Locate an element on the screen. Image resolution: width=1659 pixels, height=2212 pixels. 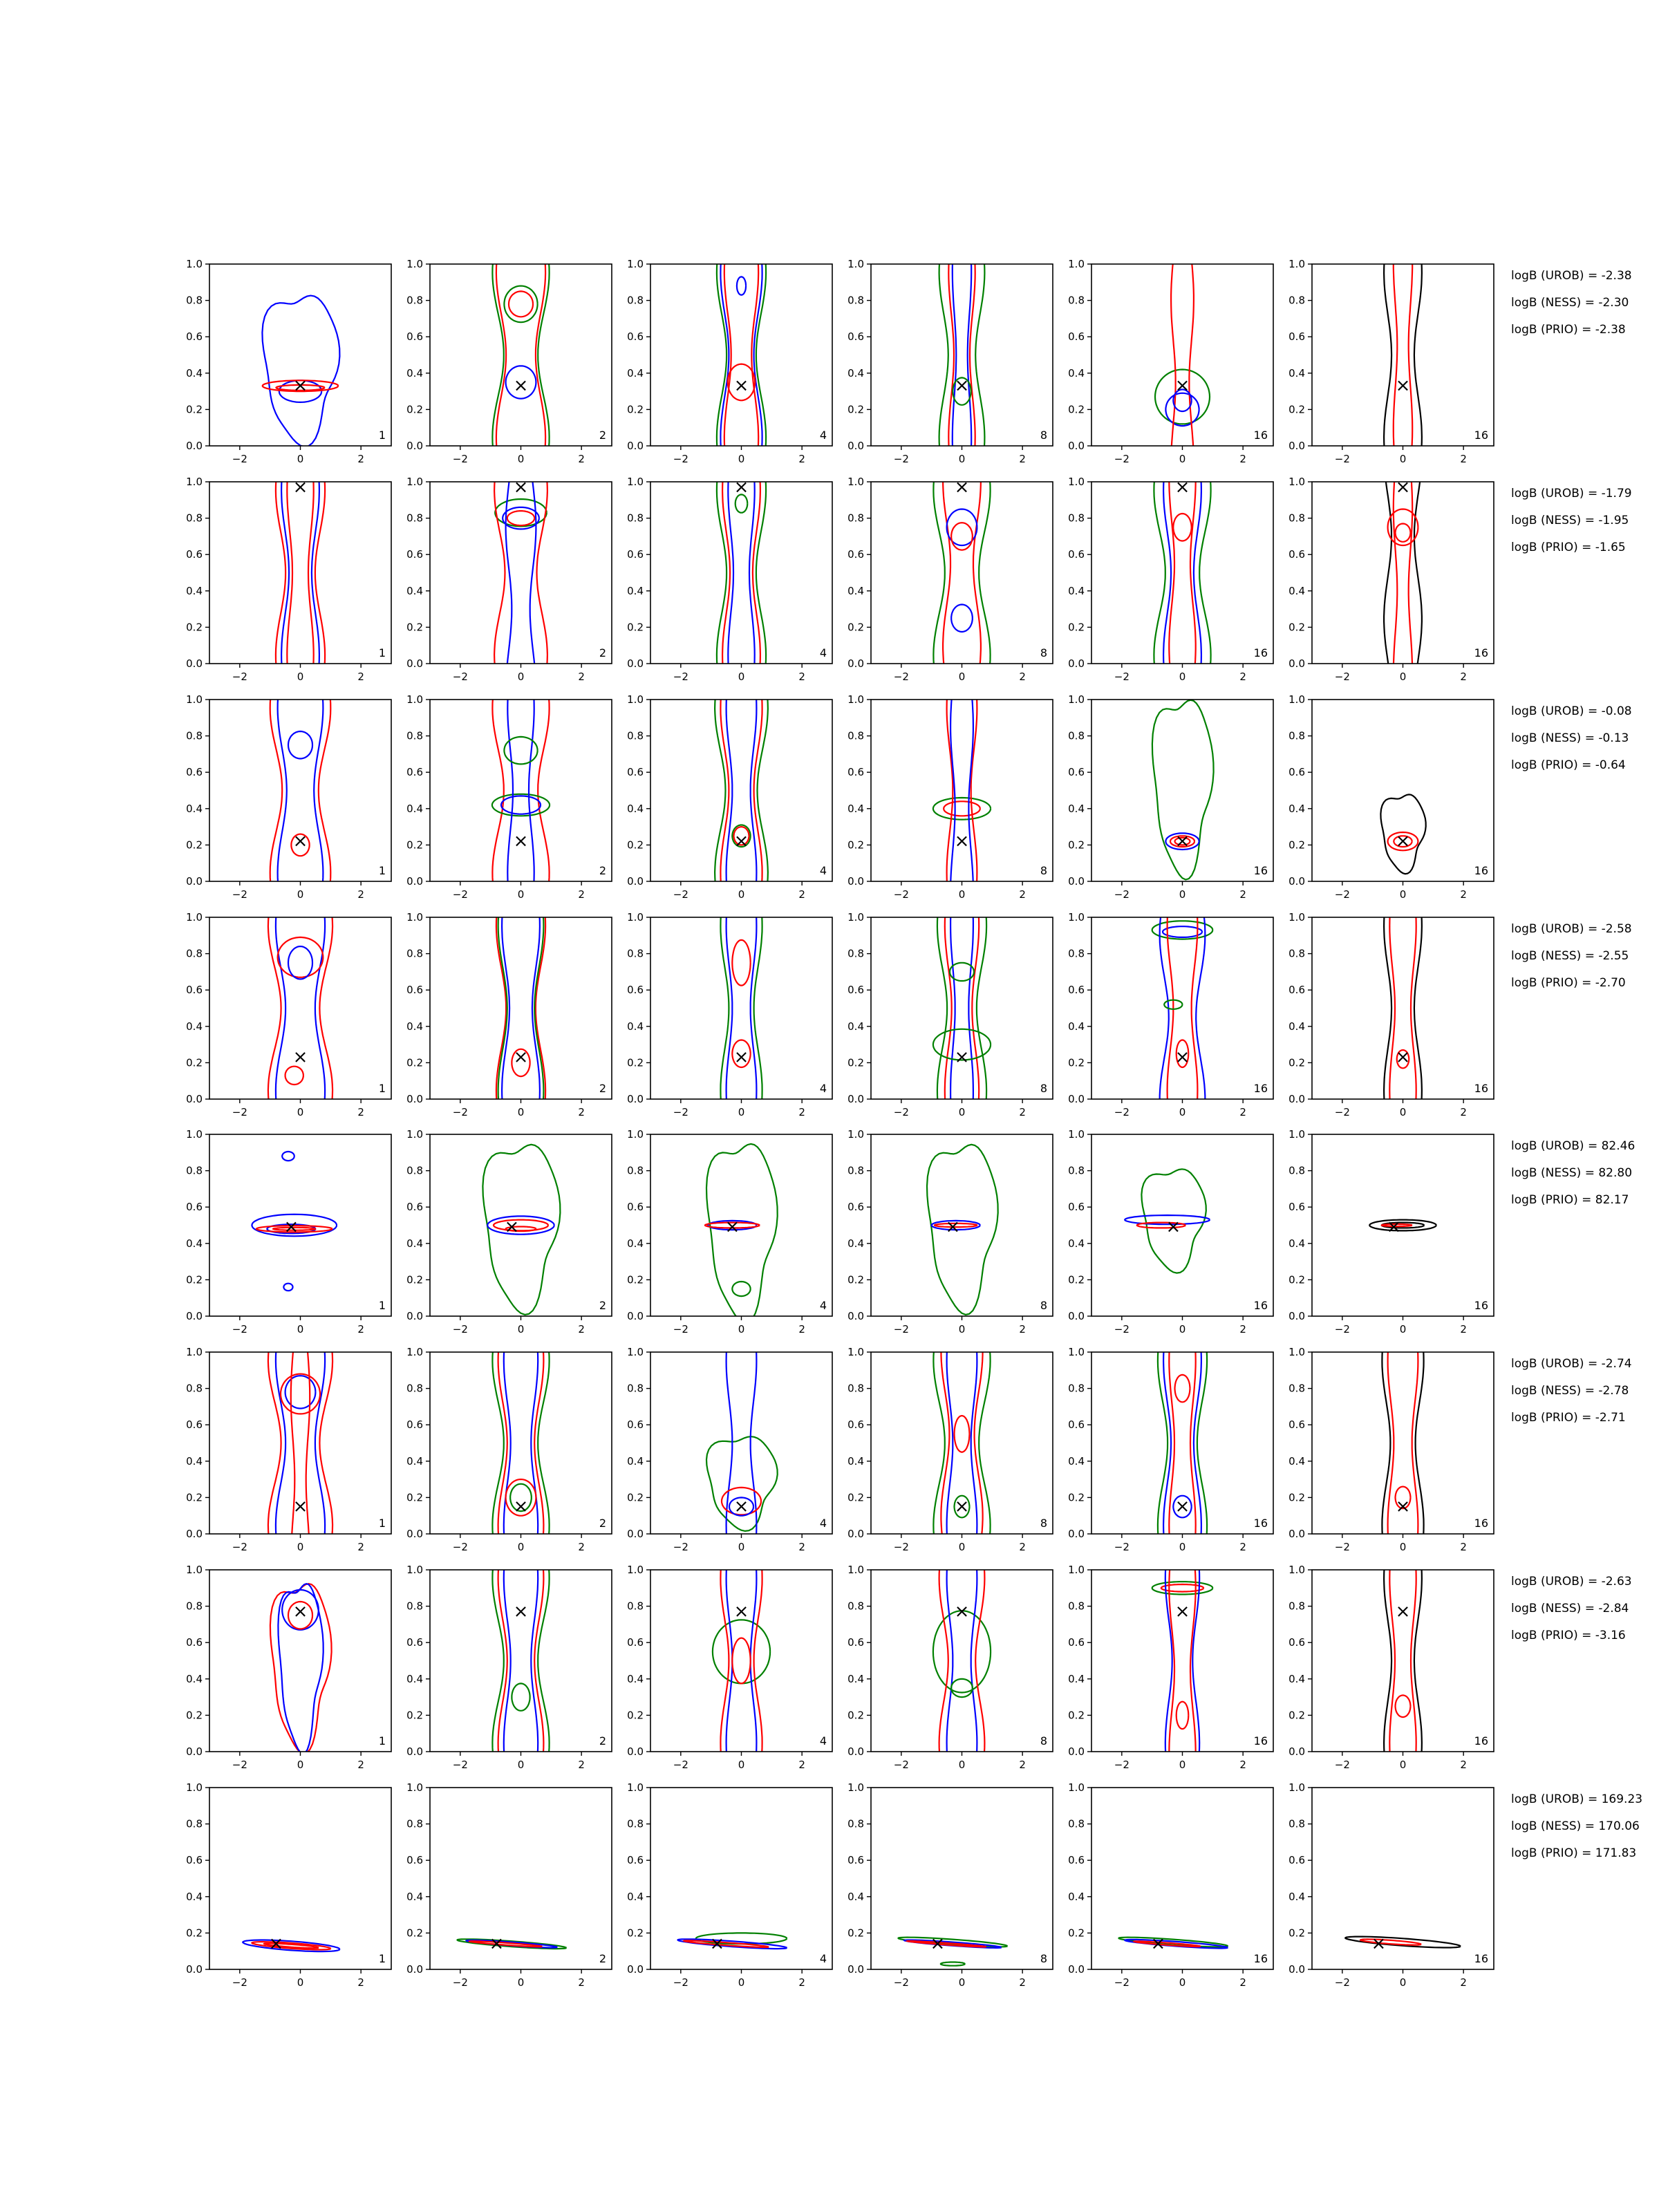
panel-count-label: 8 is located at coordinates (1043, 1305).